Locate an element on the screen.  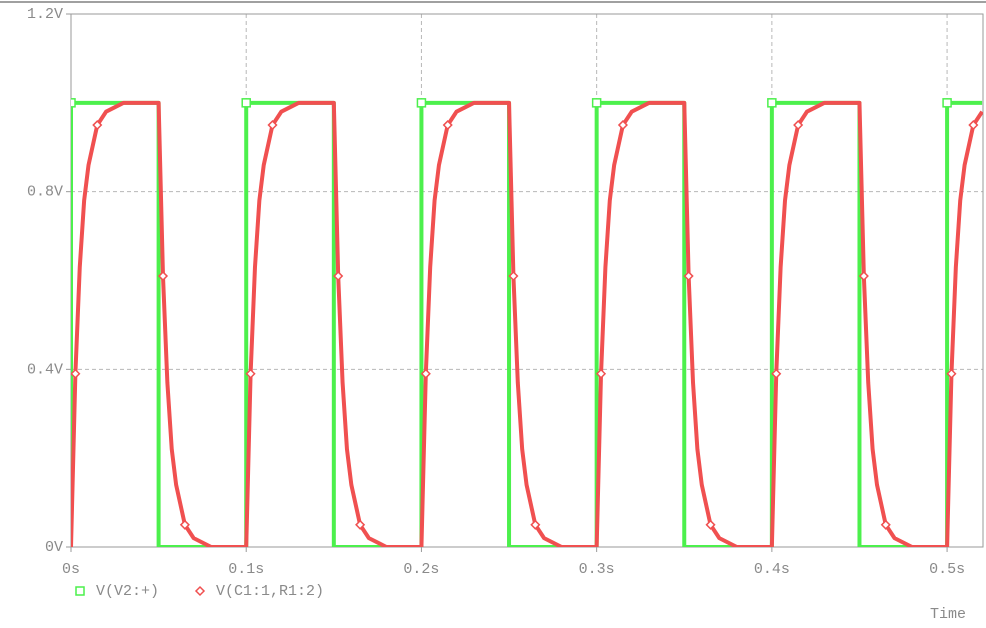
x-tick-label: 0.3s is located at coordinates (597, 569).